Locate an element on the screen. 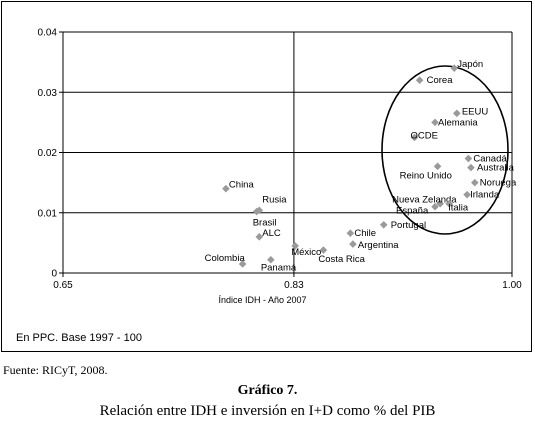  point-label: Japón is located at coordinates (470, 64).